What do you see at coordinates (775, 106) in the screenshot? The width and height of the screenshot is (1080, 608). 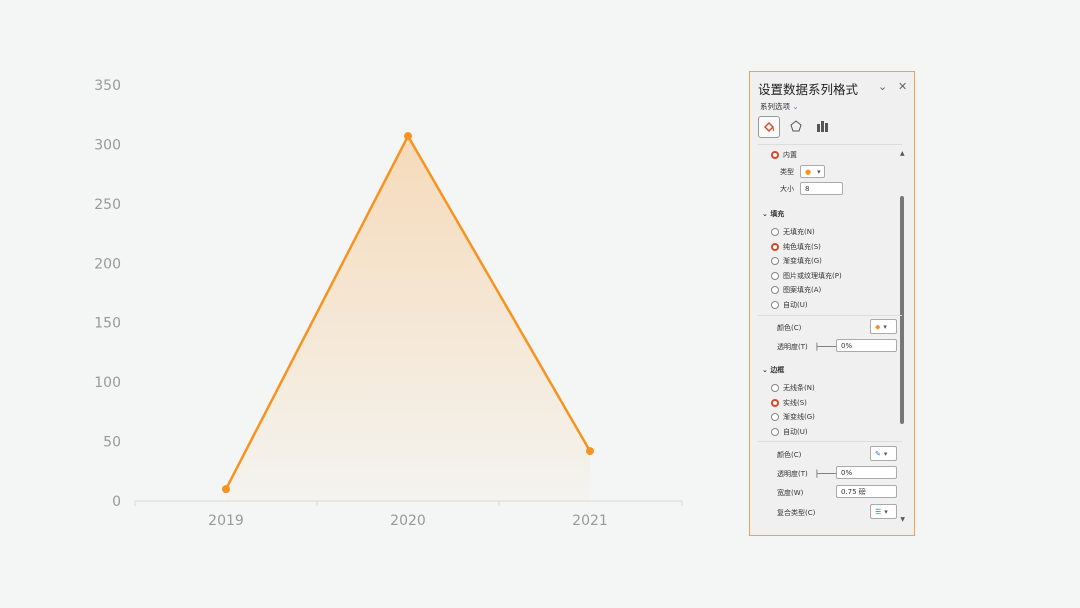 I see `series-options-label: 系列选项` at bounding box center [775, 106].